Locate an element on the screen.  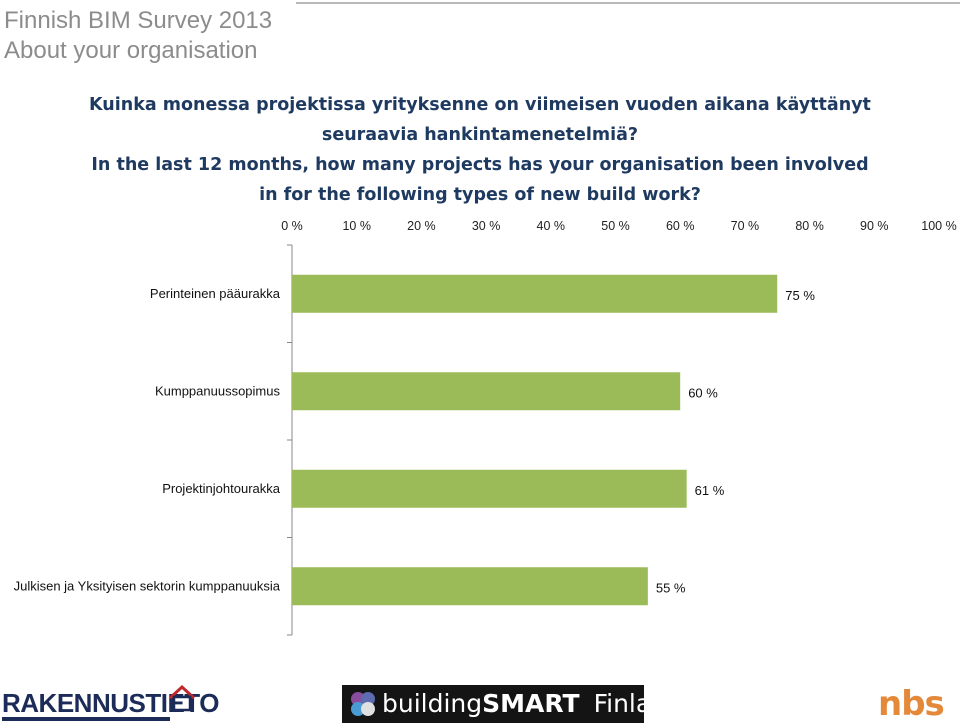
rakennustieto-logo: RAKENNUSTIETO is located at coordinates (110, 704).